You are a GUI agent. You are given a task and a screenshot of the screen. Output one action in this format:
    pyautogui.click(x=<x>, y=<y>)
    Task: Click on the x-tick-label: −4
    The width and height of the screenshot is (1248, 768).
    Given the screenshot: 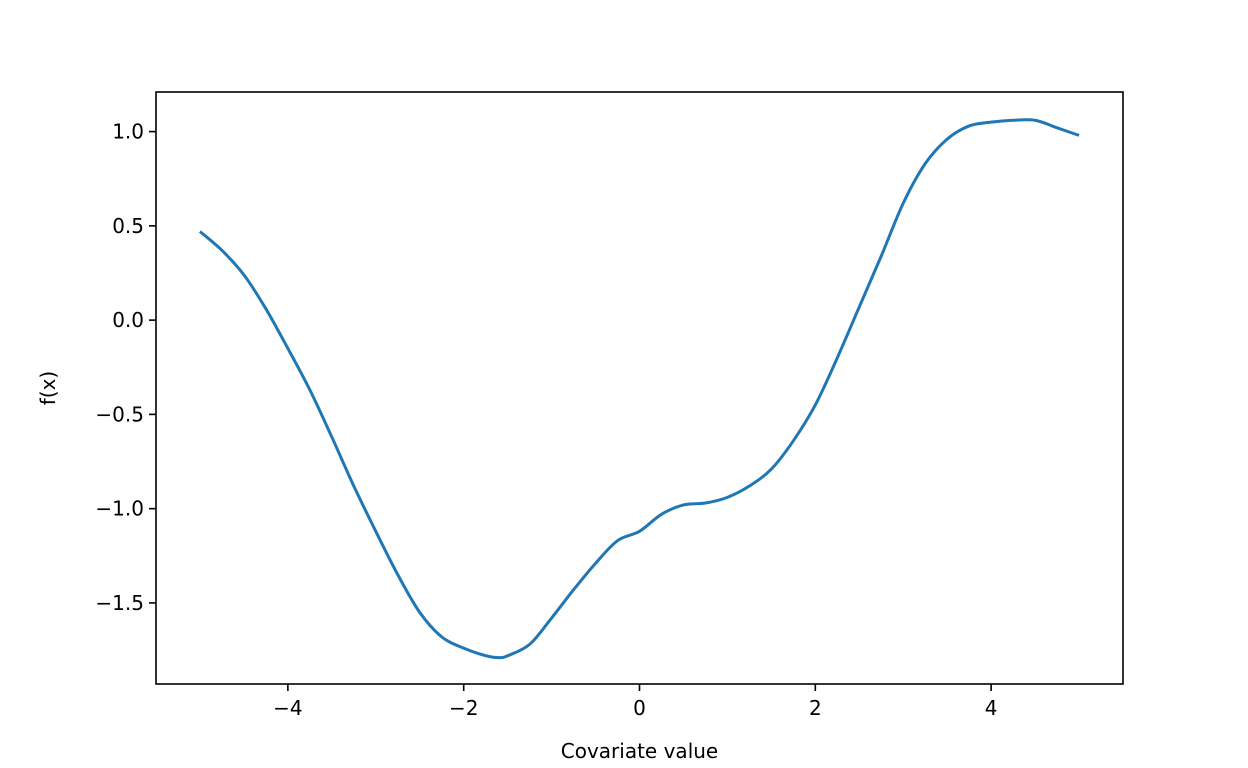 What is the action you would take?
    pyautogui.click(x=287, y=708)
    